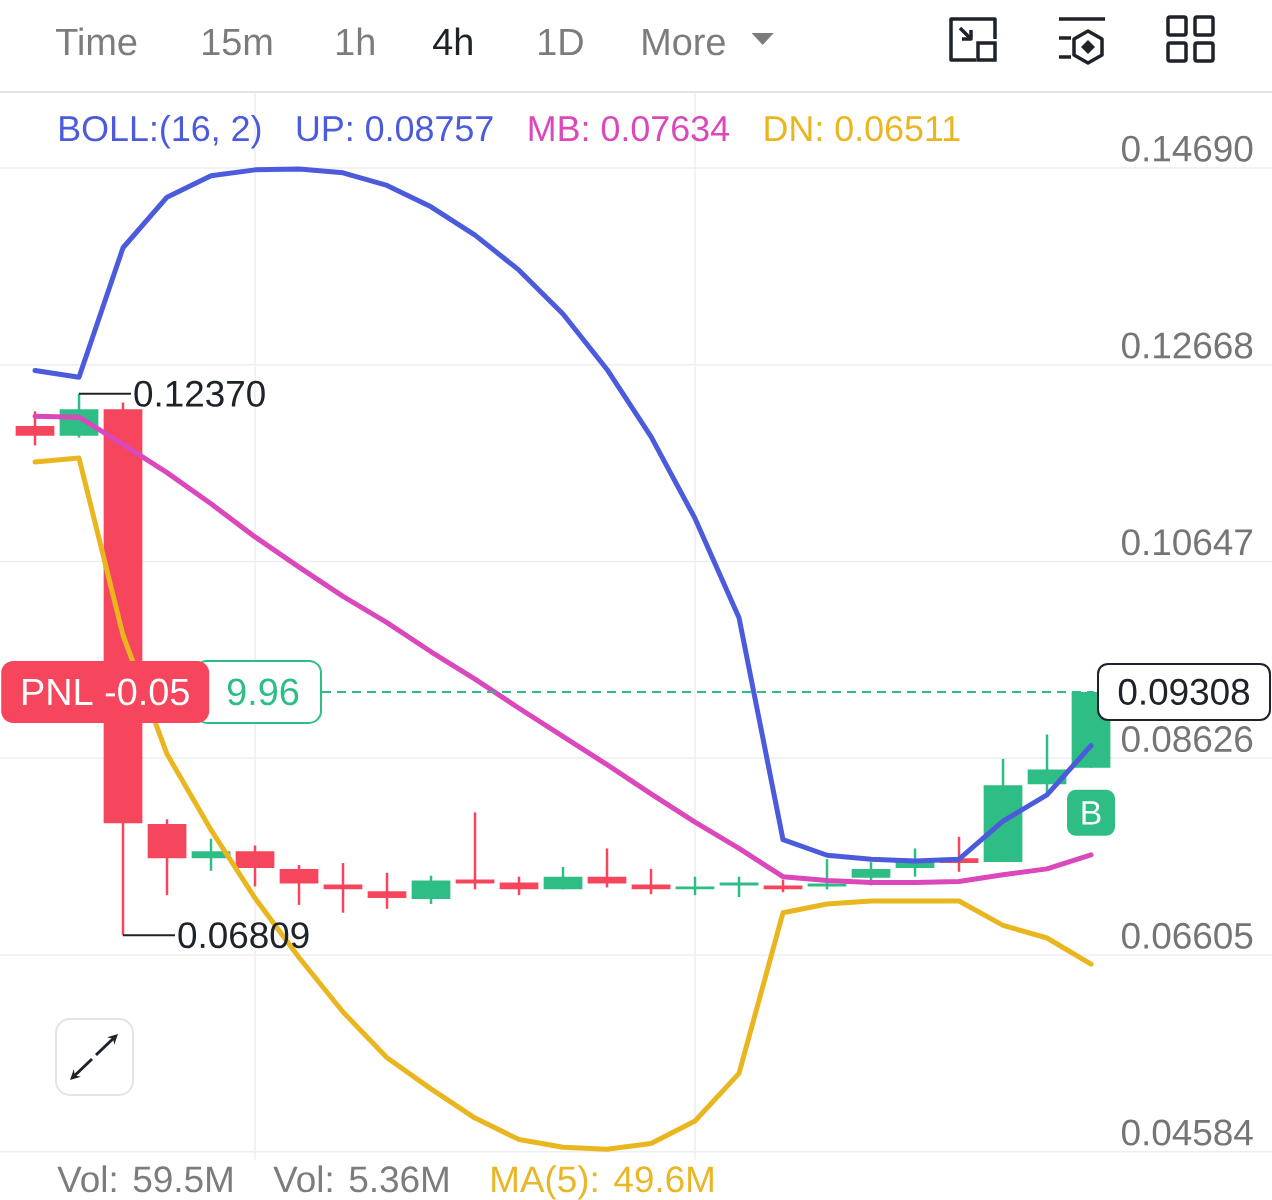 The width and height of the screenshot is (1272, 1200). Describe the element at coordinates (1187, 935) in the screenshot. I see `y-tick-label: 0.06605` at that location.